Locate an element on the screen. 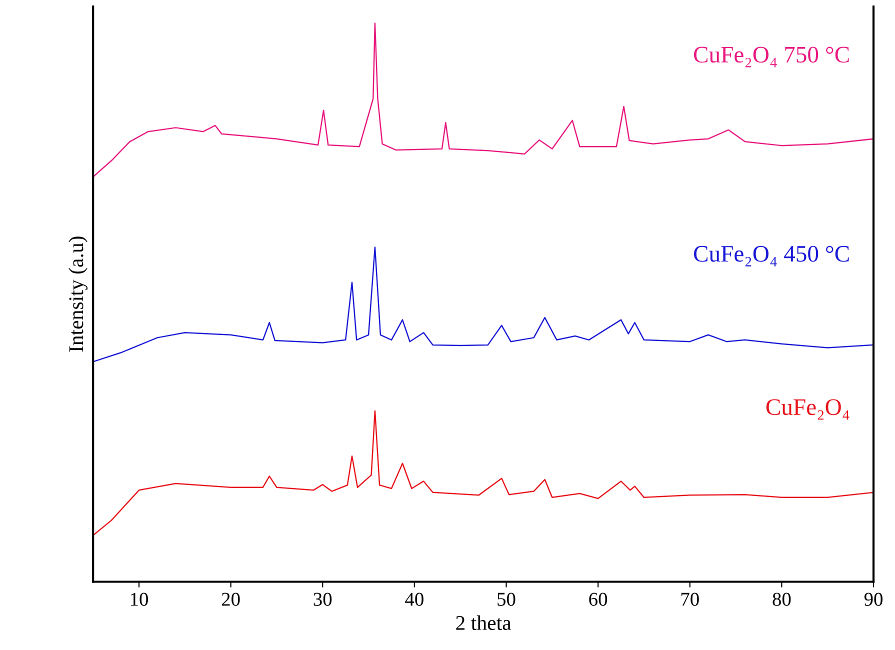 Image resolution: width=895 pixels, height=650 pixels. x-tick-label: 60 is located at coordinates (598, 599).